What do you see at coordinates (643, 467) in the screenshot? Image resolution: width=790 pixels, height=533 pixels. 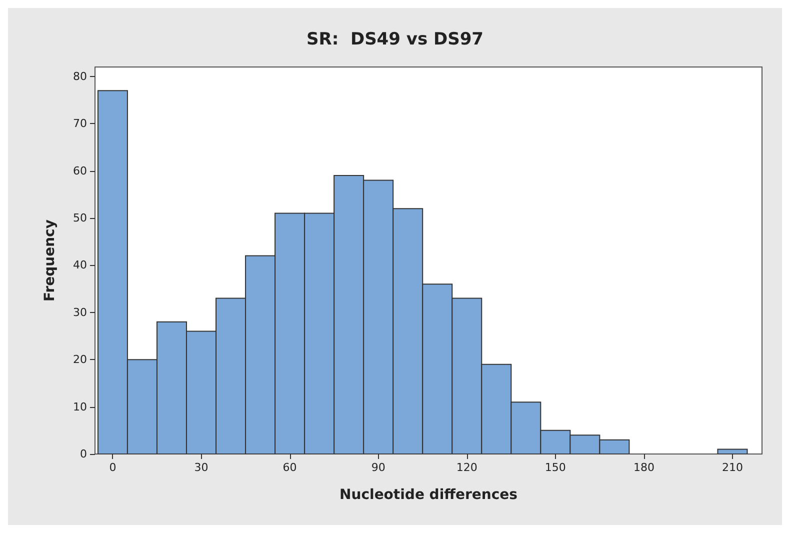 I see `x-tick-label: 180` at bounding box center [643, 467].